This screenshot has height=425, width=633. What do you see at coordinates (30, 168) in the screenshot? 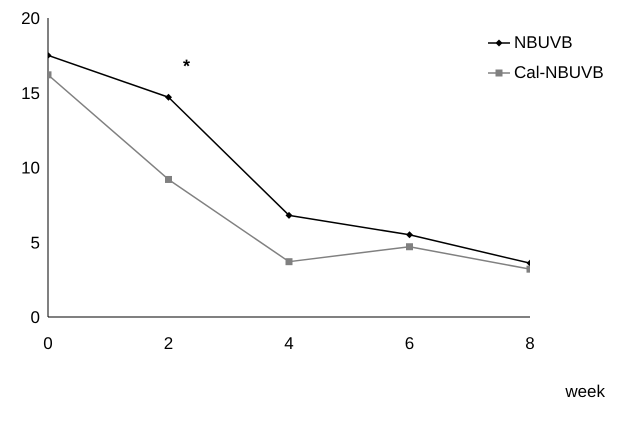
I see `y-tick-label: 10` at bounding box center [30, 168].